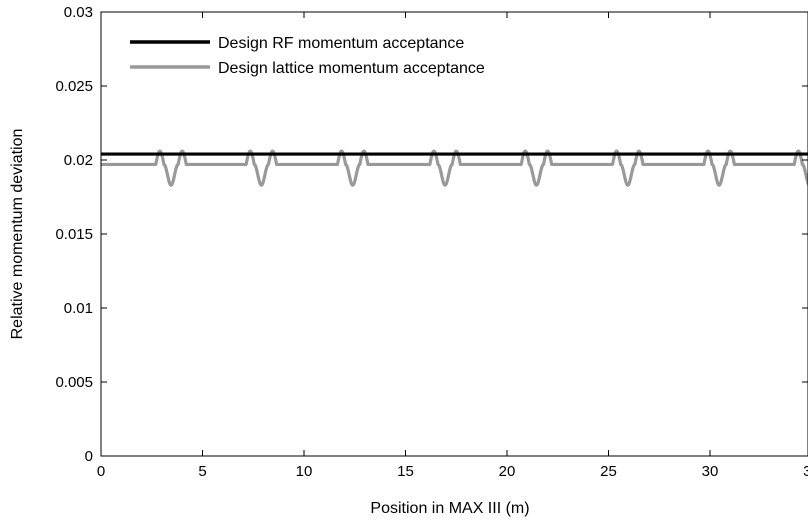 The width and height of the screenshot is (808, 523). Describe the element at coordinates (74, 86) in the screenshot. I see `y-tick-label: 0.025` at that location.